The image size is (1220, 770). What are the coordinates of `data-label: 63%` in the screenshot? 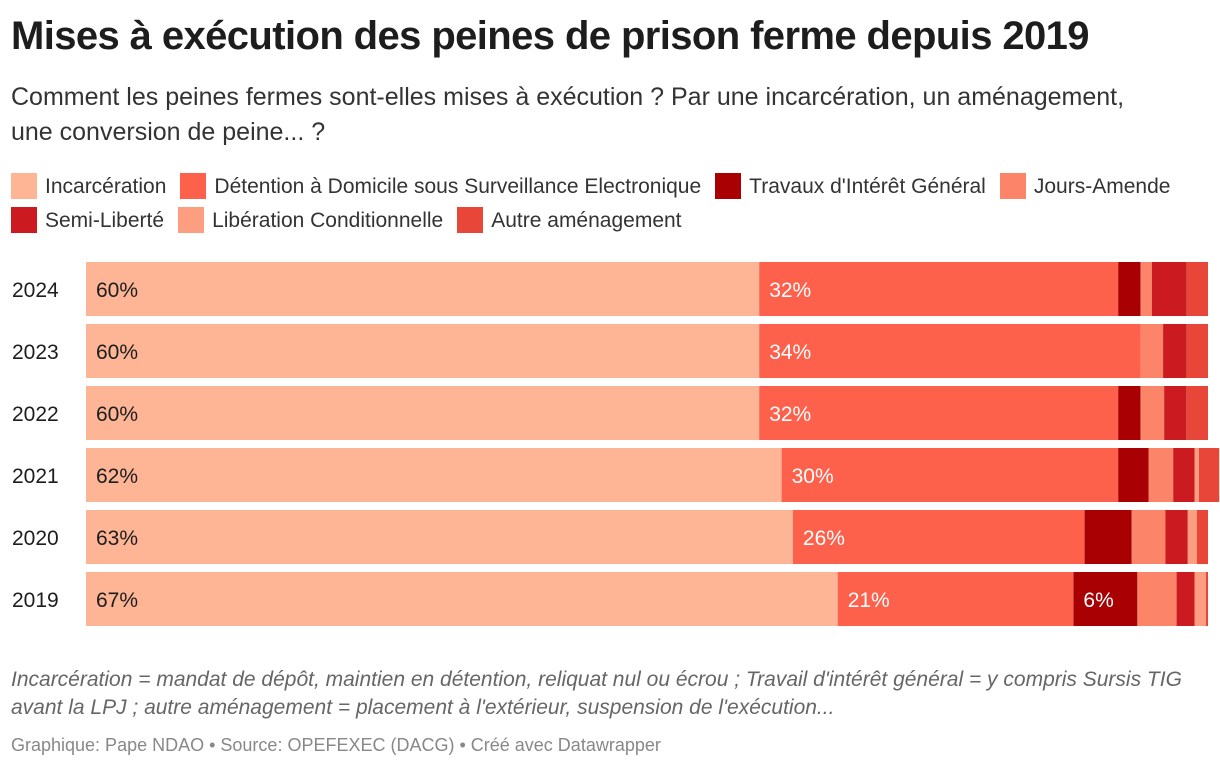 It's located at (117, 538).